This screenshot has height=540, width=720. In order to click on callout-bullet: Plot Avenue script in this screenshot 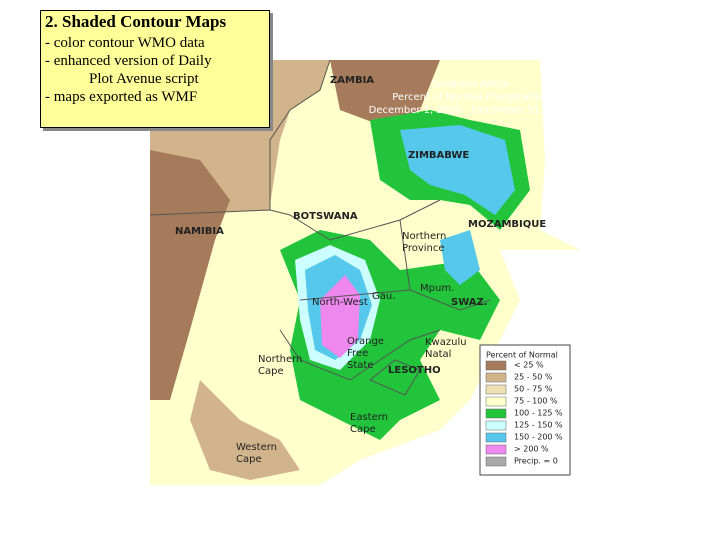, I will do `click(144, 79)`.